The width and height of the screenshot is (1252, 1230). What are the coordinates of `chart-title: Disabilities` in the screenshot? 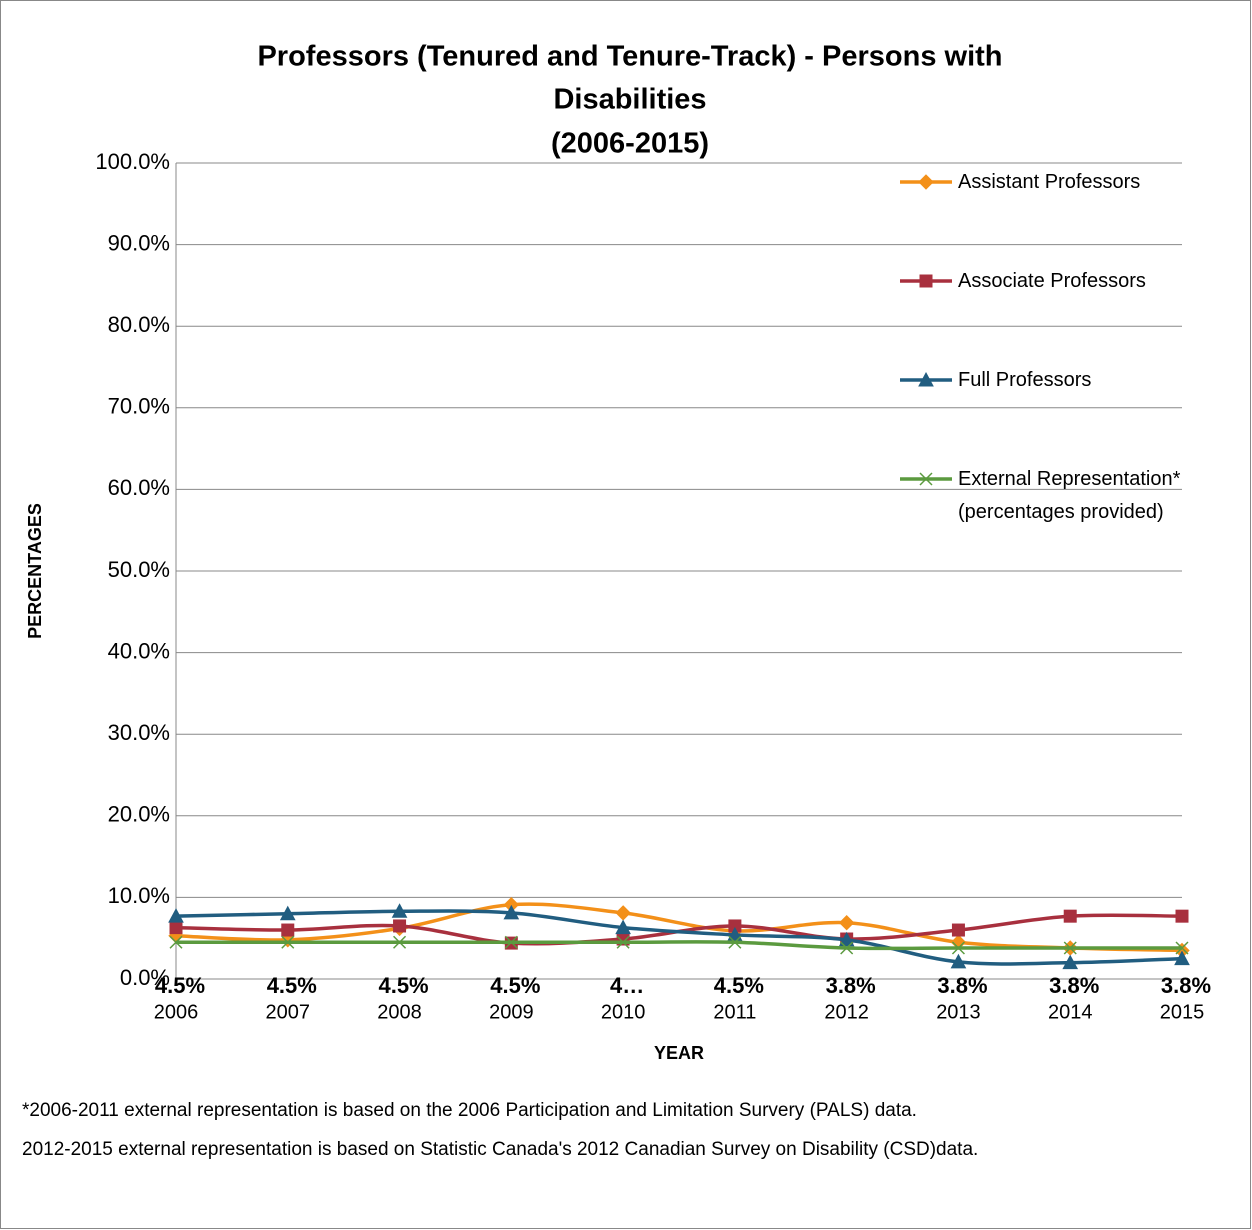 It's located at (629, 100).